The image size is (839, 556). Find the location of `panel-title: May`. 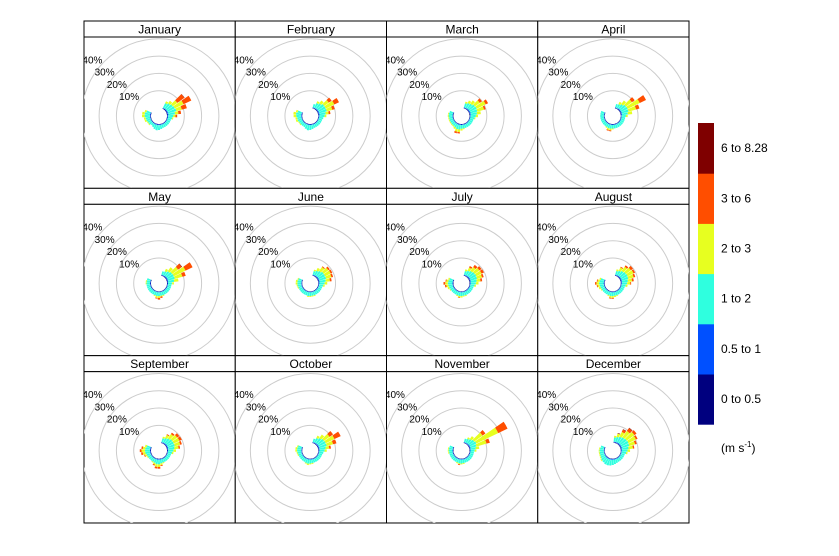

panel-title: May is located at coordinates (159, 197).